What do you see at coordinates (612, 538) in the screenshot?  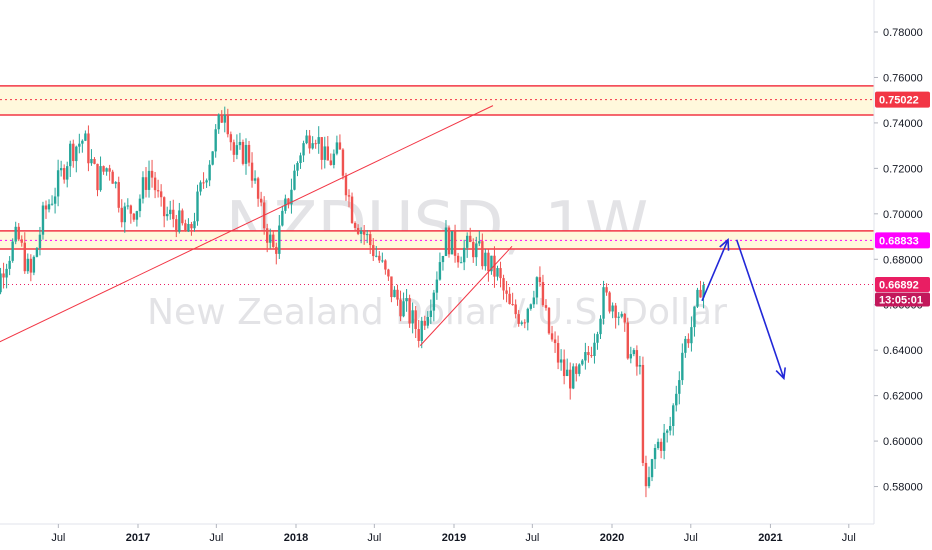 I see `x-tick-label-7: 2020` at bounding box center [612, 538].